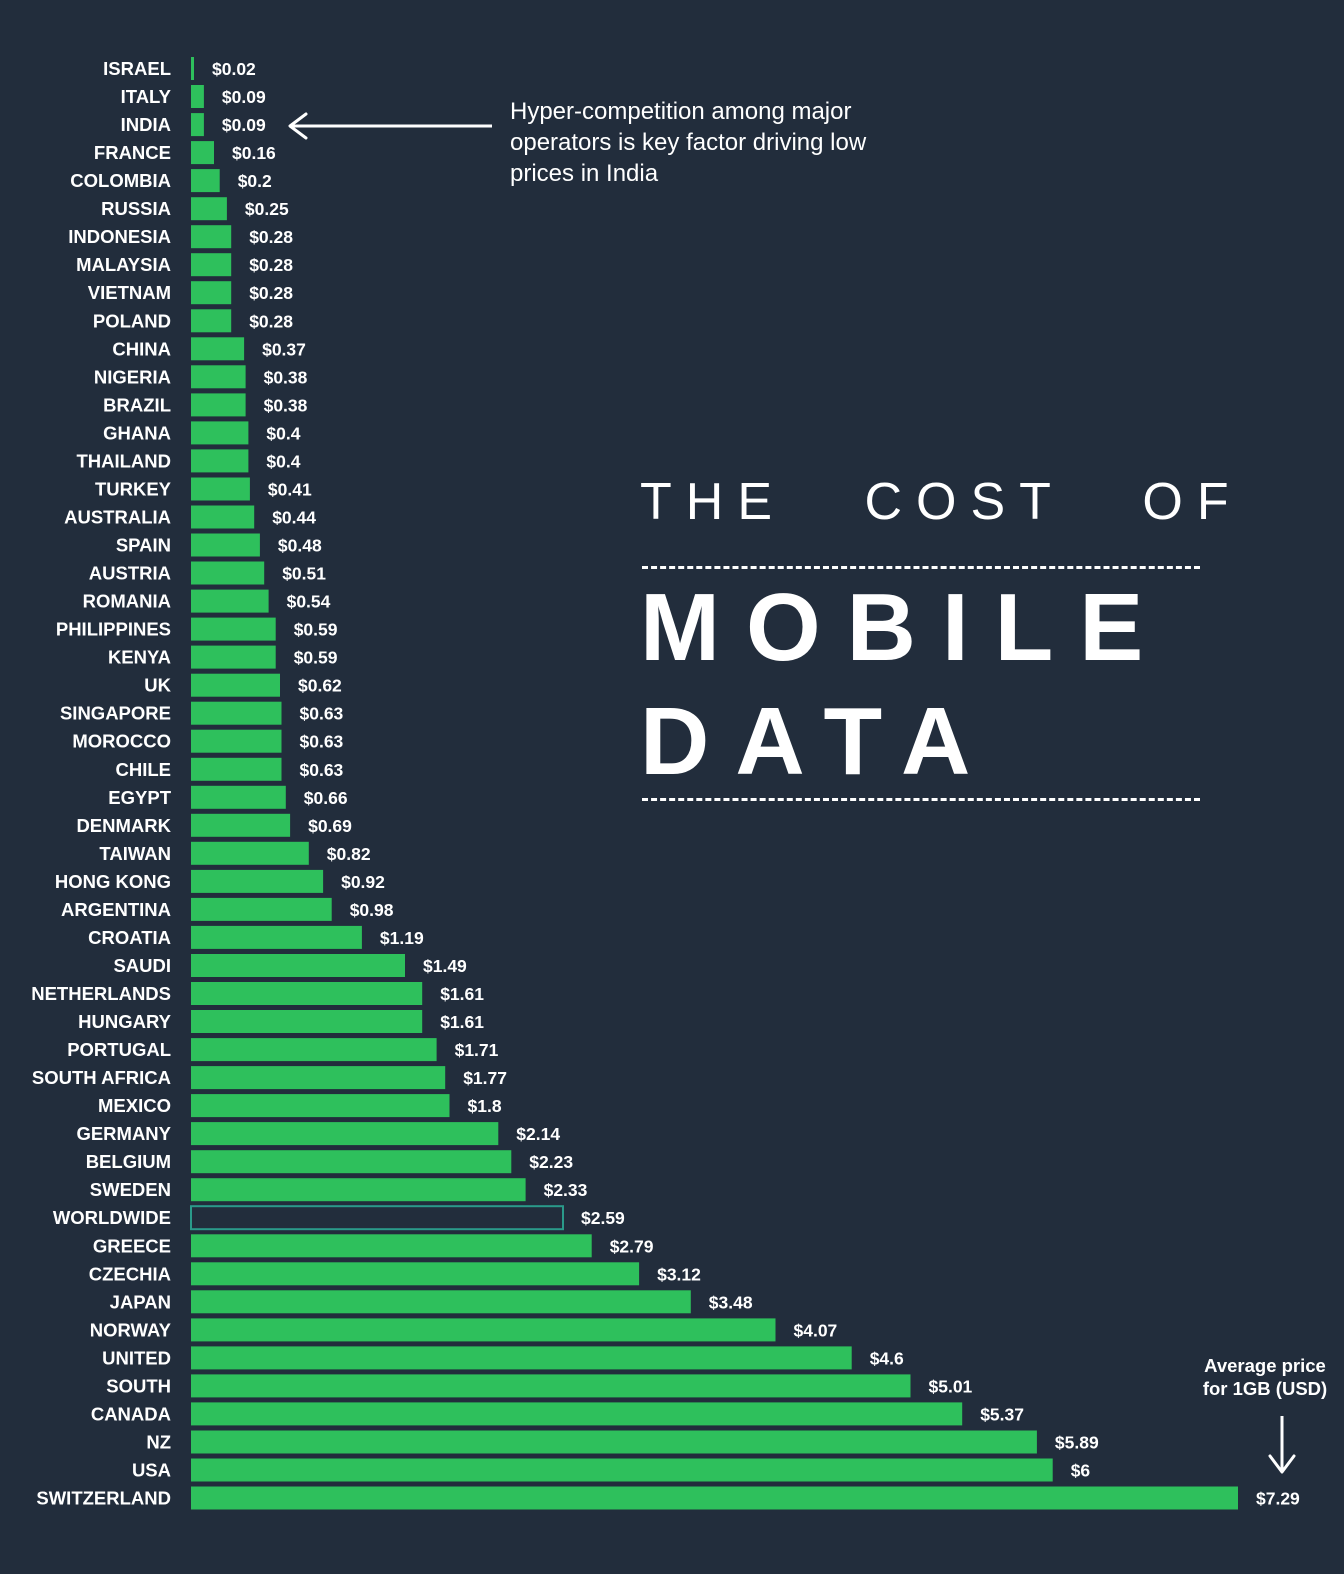 The width and height of the screenshot is (1344, 1574). Describe the element at coordinates (326, 798) in the screenshot. I see `value-label-egypt: $0.66` at that location.